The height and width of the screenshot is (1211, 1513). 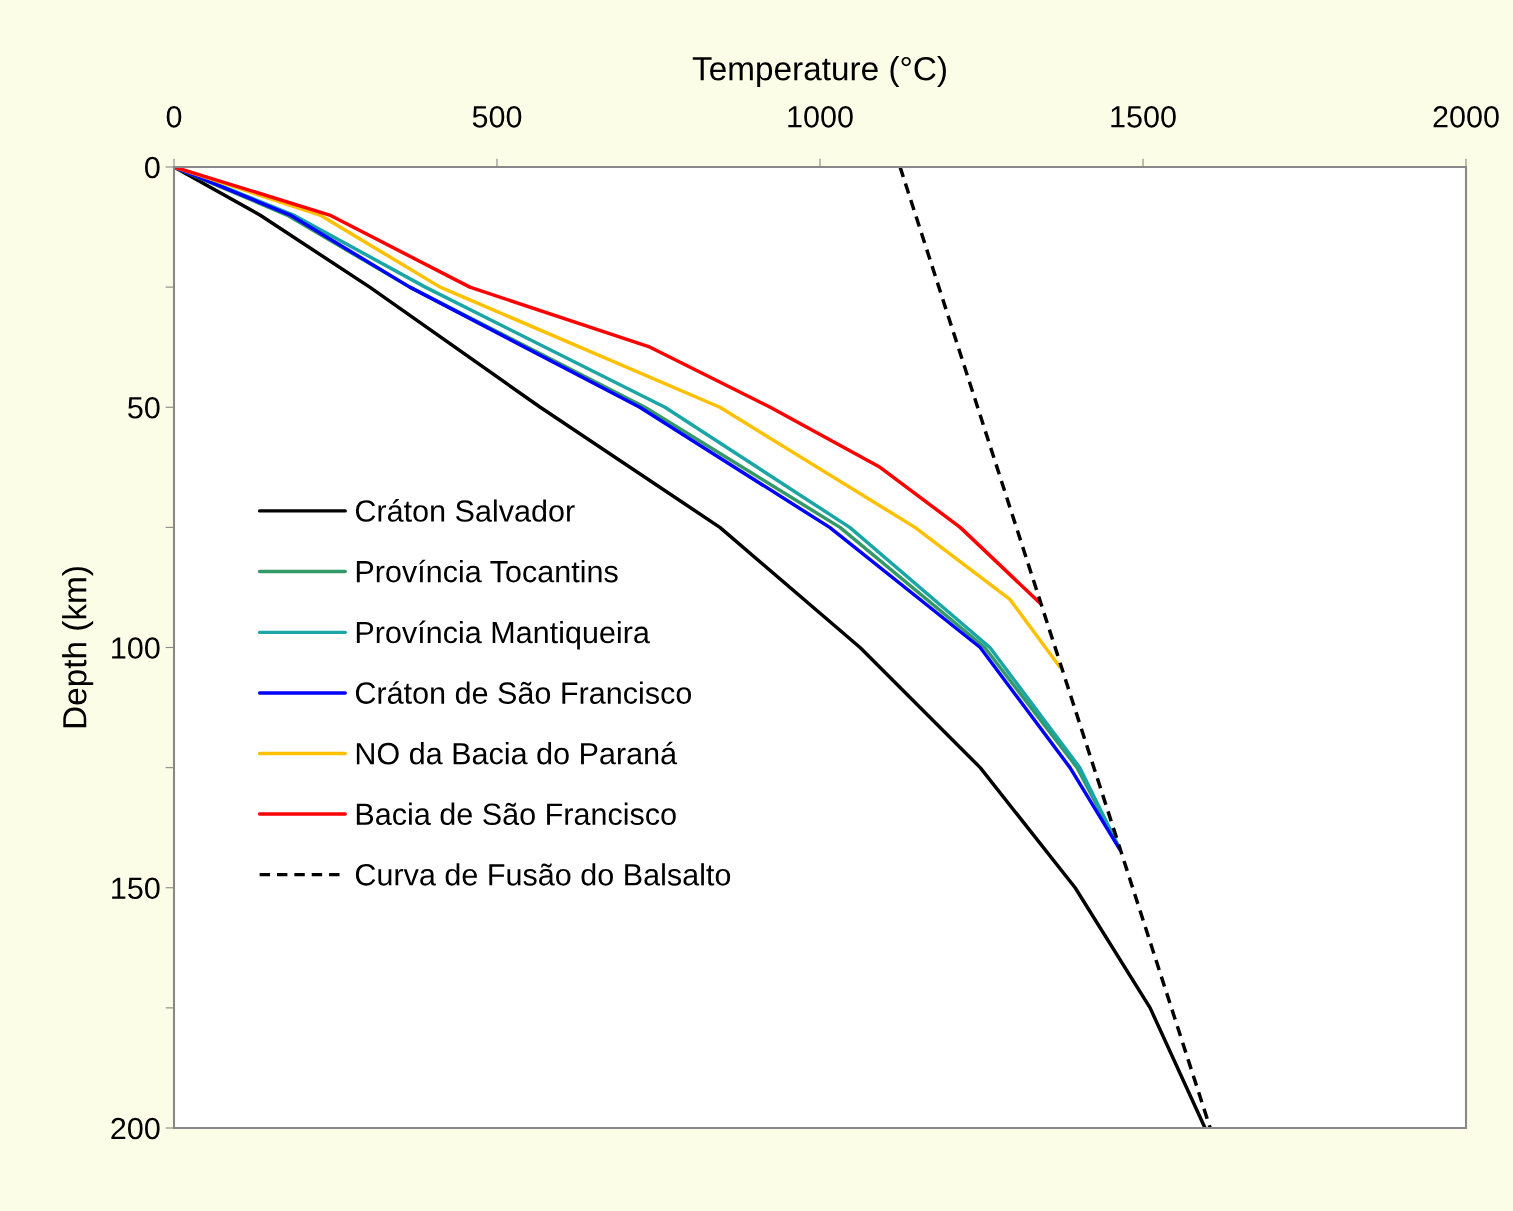 I want to click on legend-label: Província Tocantins, so click(x=487, y=571).